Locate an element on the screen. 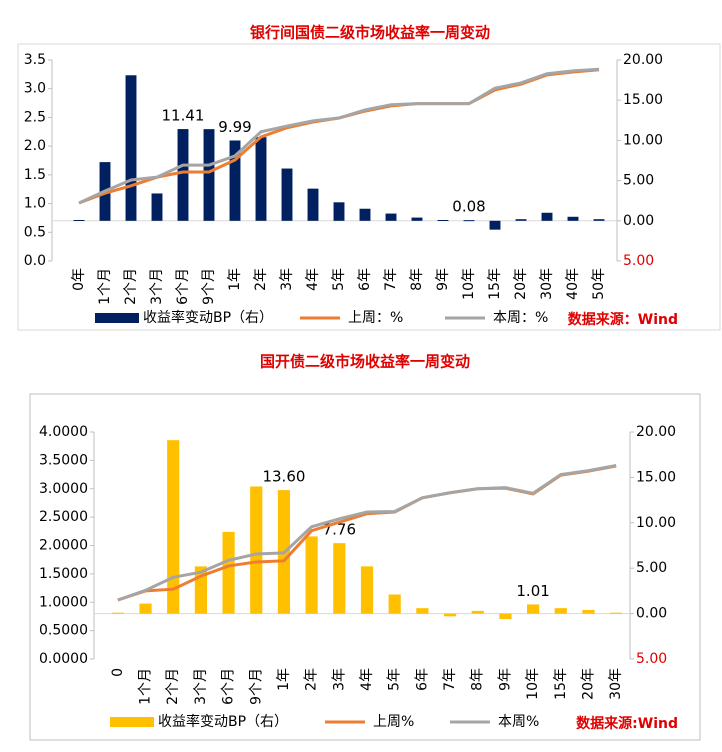  y-tick-label: 1.5000 is located at coordinates (63, 574).